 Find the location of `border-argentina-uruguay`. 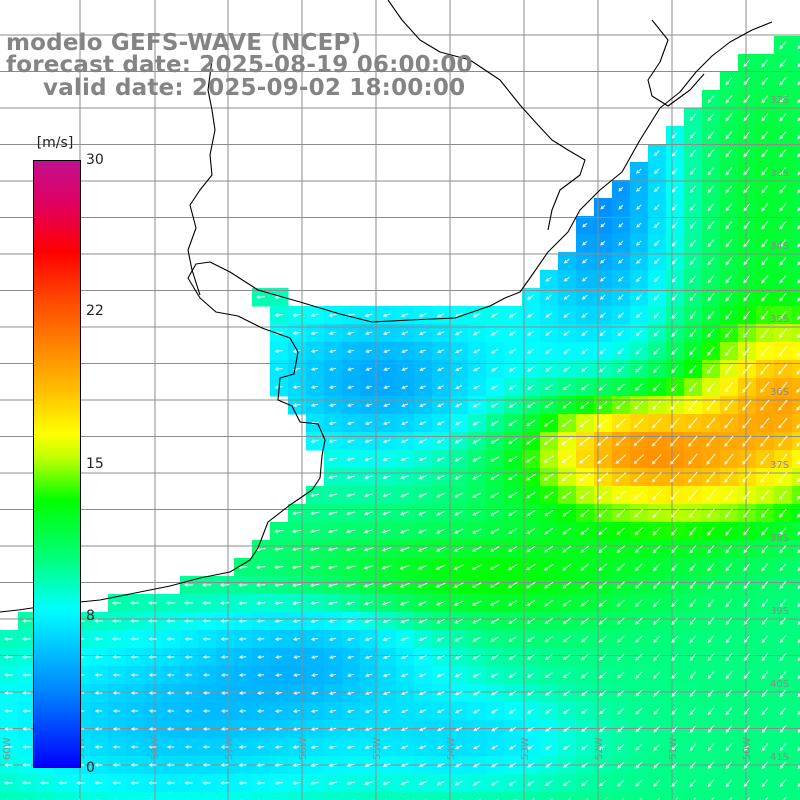

border-argentina-uruguay is located at coordinates (201, 177).